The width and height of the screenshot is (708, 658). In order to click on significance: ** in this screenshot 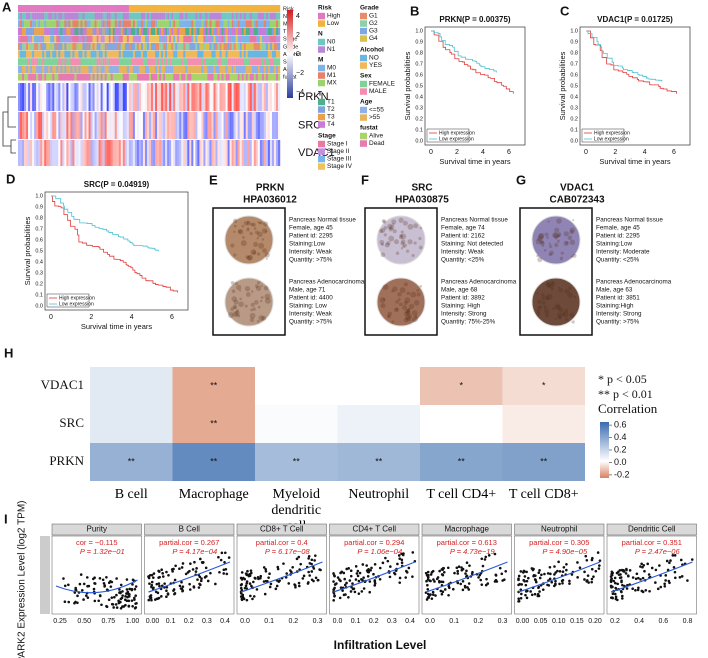, I will do `click(132, 461)`.